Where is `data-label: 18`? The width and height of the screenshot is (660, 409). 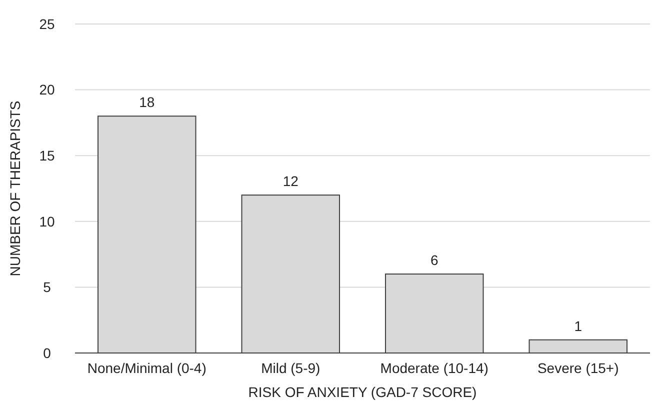
data-label: 18 is located at coordinates (147, 102).